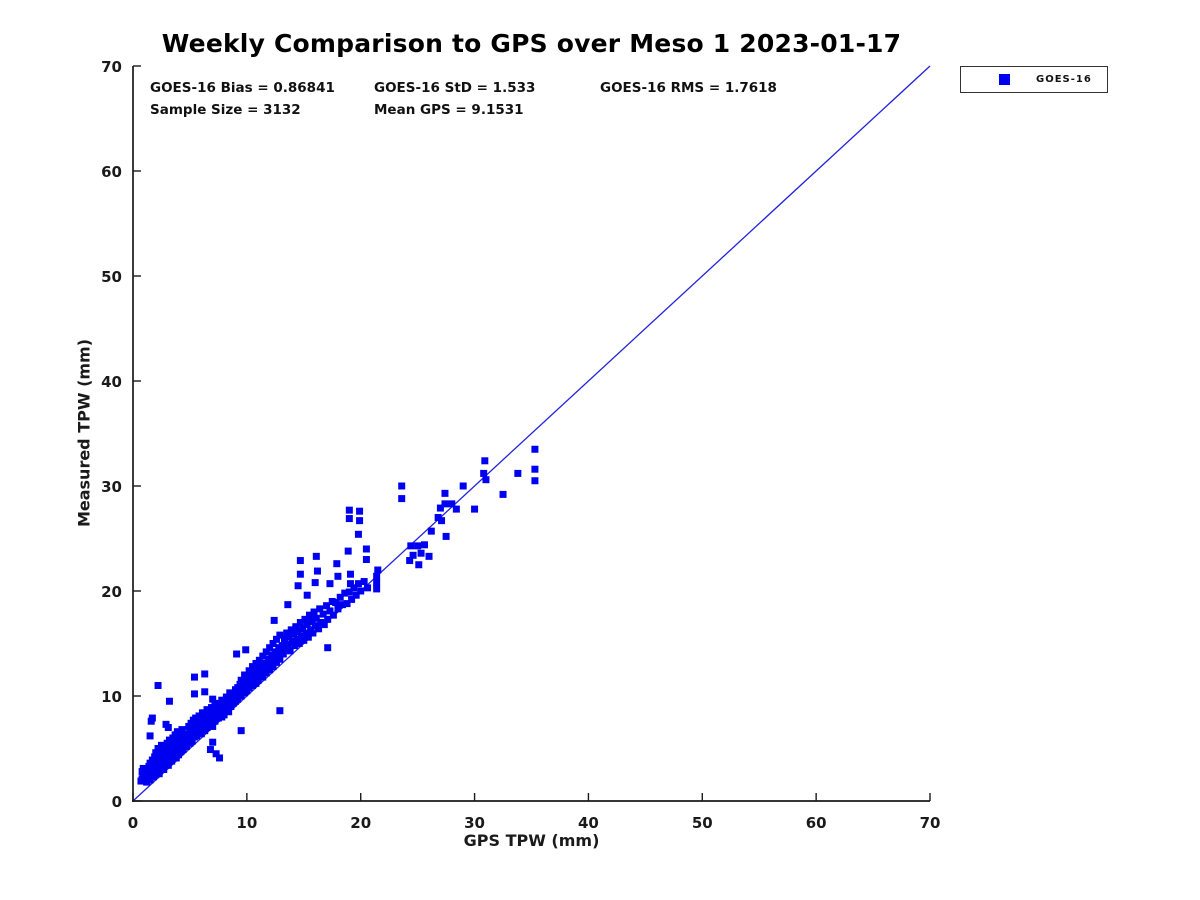 The width and height of the screenshot is (1200, 900). Describe the element at coordinates (225, 110) in the screenshot. I see `stat-sample-size: Sample Size = 3132` at that location.